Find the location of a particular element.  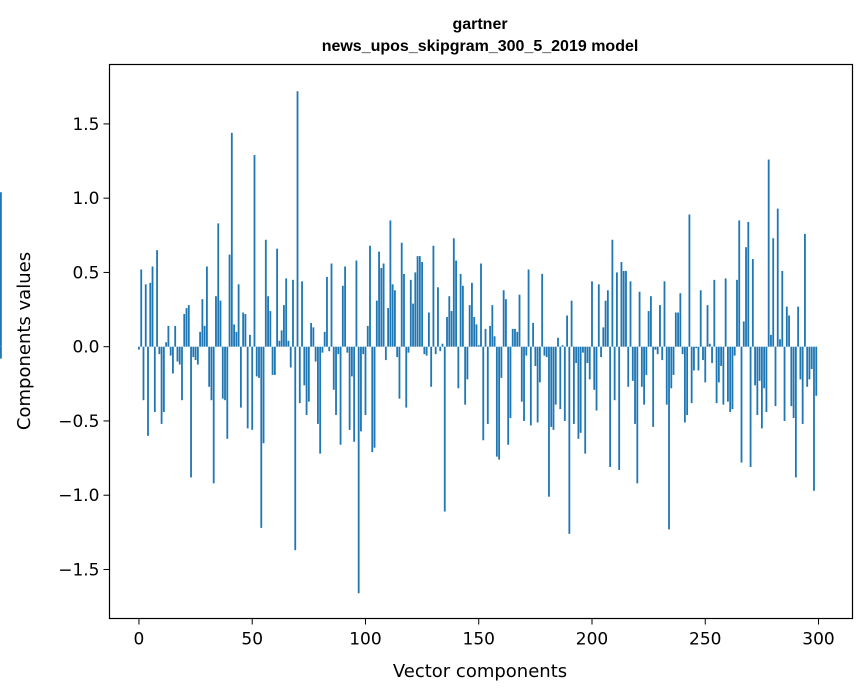

x-tick-label: 0 is located at coordinates (139, 640).